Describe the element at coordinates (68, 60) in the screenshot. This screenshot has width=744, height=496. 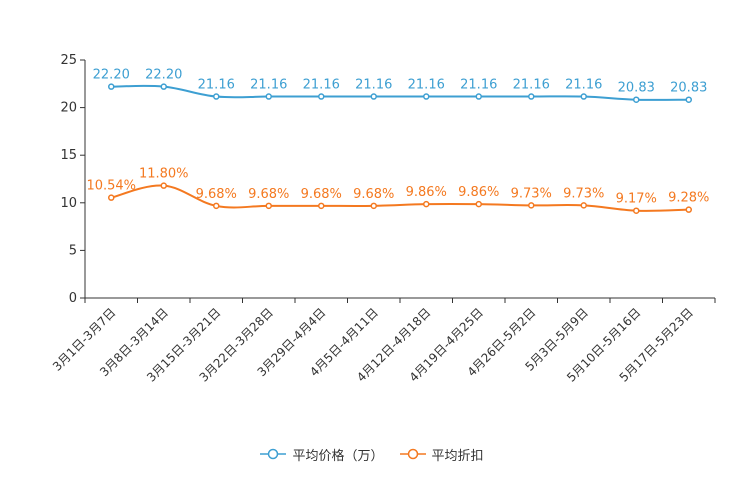
I see `y-tick-label: 25` at that location.